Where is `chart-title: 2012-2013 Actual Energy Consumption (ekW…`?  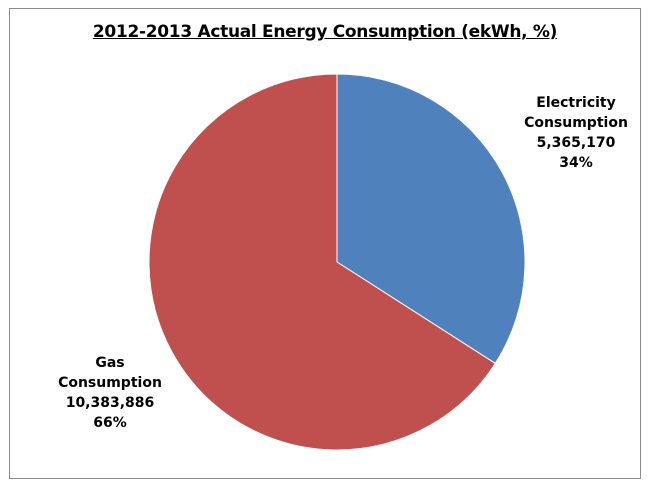 chart-title: 2012-2013 Actual Energy Consumption (ekW… is located at coordinates (325, 32).